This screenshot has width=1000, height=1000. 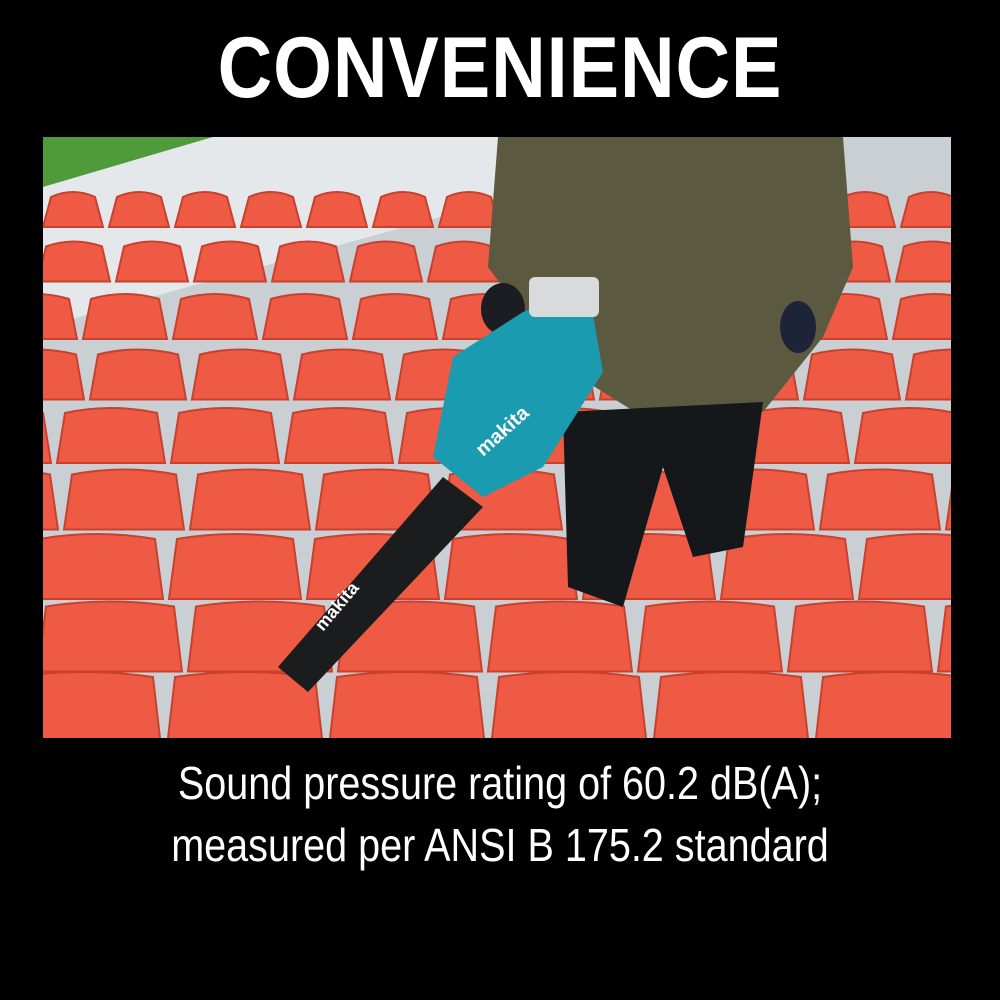 I want to click on feature-title: CONVENIENCE, so click(x=500, y=68).